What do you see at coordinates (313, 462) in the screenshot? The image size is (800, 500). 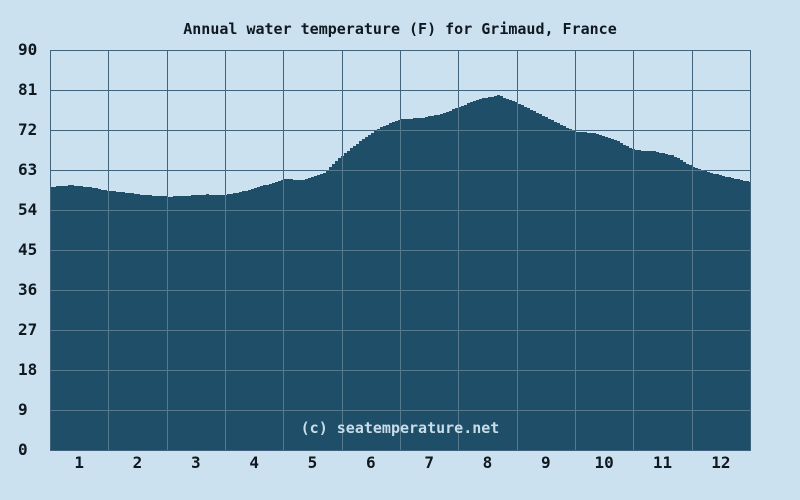 I see `x-tick-label: 5` at bounding box center [313, 462].